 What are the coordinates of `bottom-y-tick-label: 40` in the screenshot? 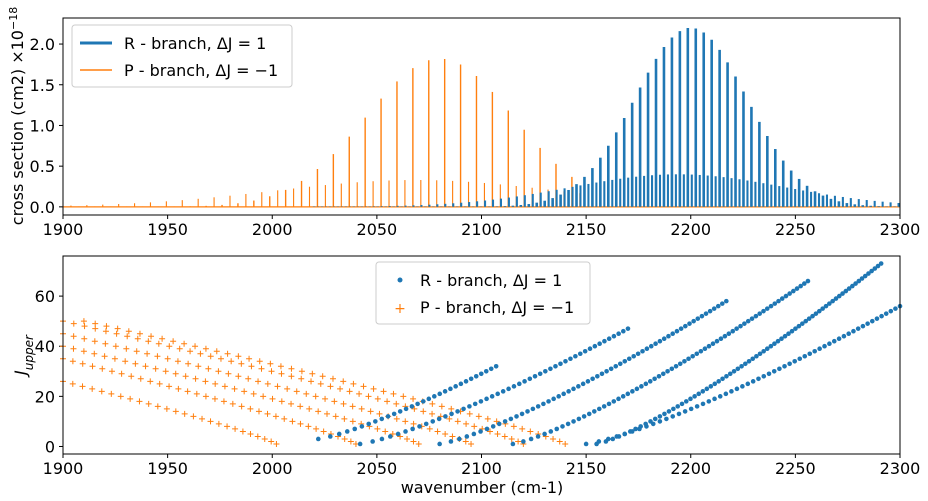 It's located at (45, 346).